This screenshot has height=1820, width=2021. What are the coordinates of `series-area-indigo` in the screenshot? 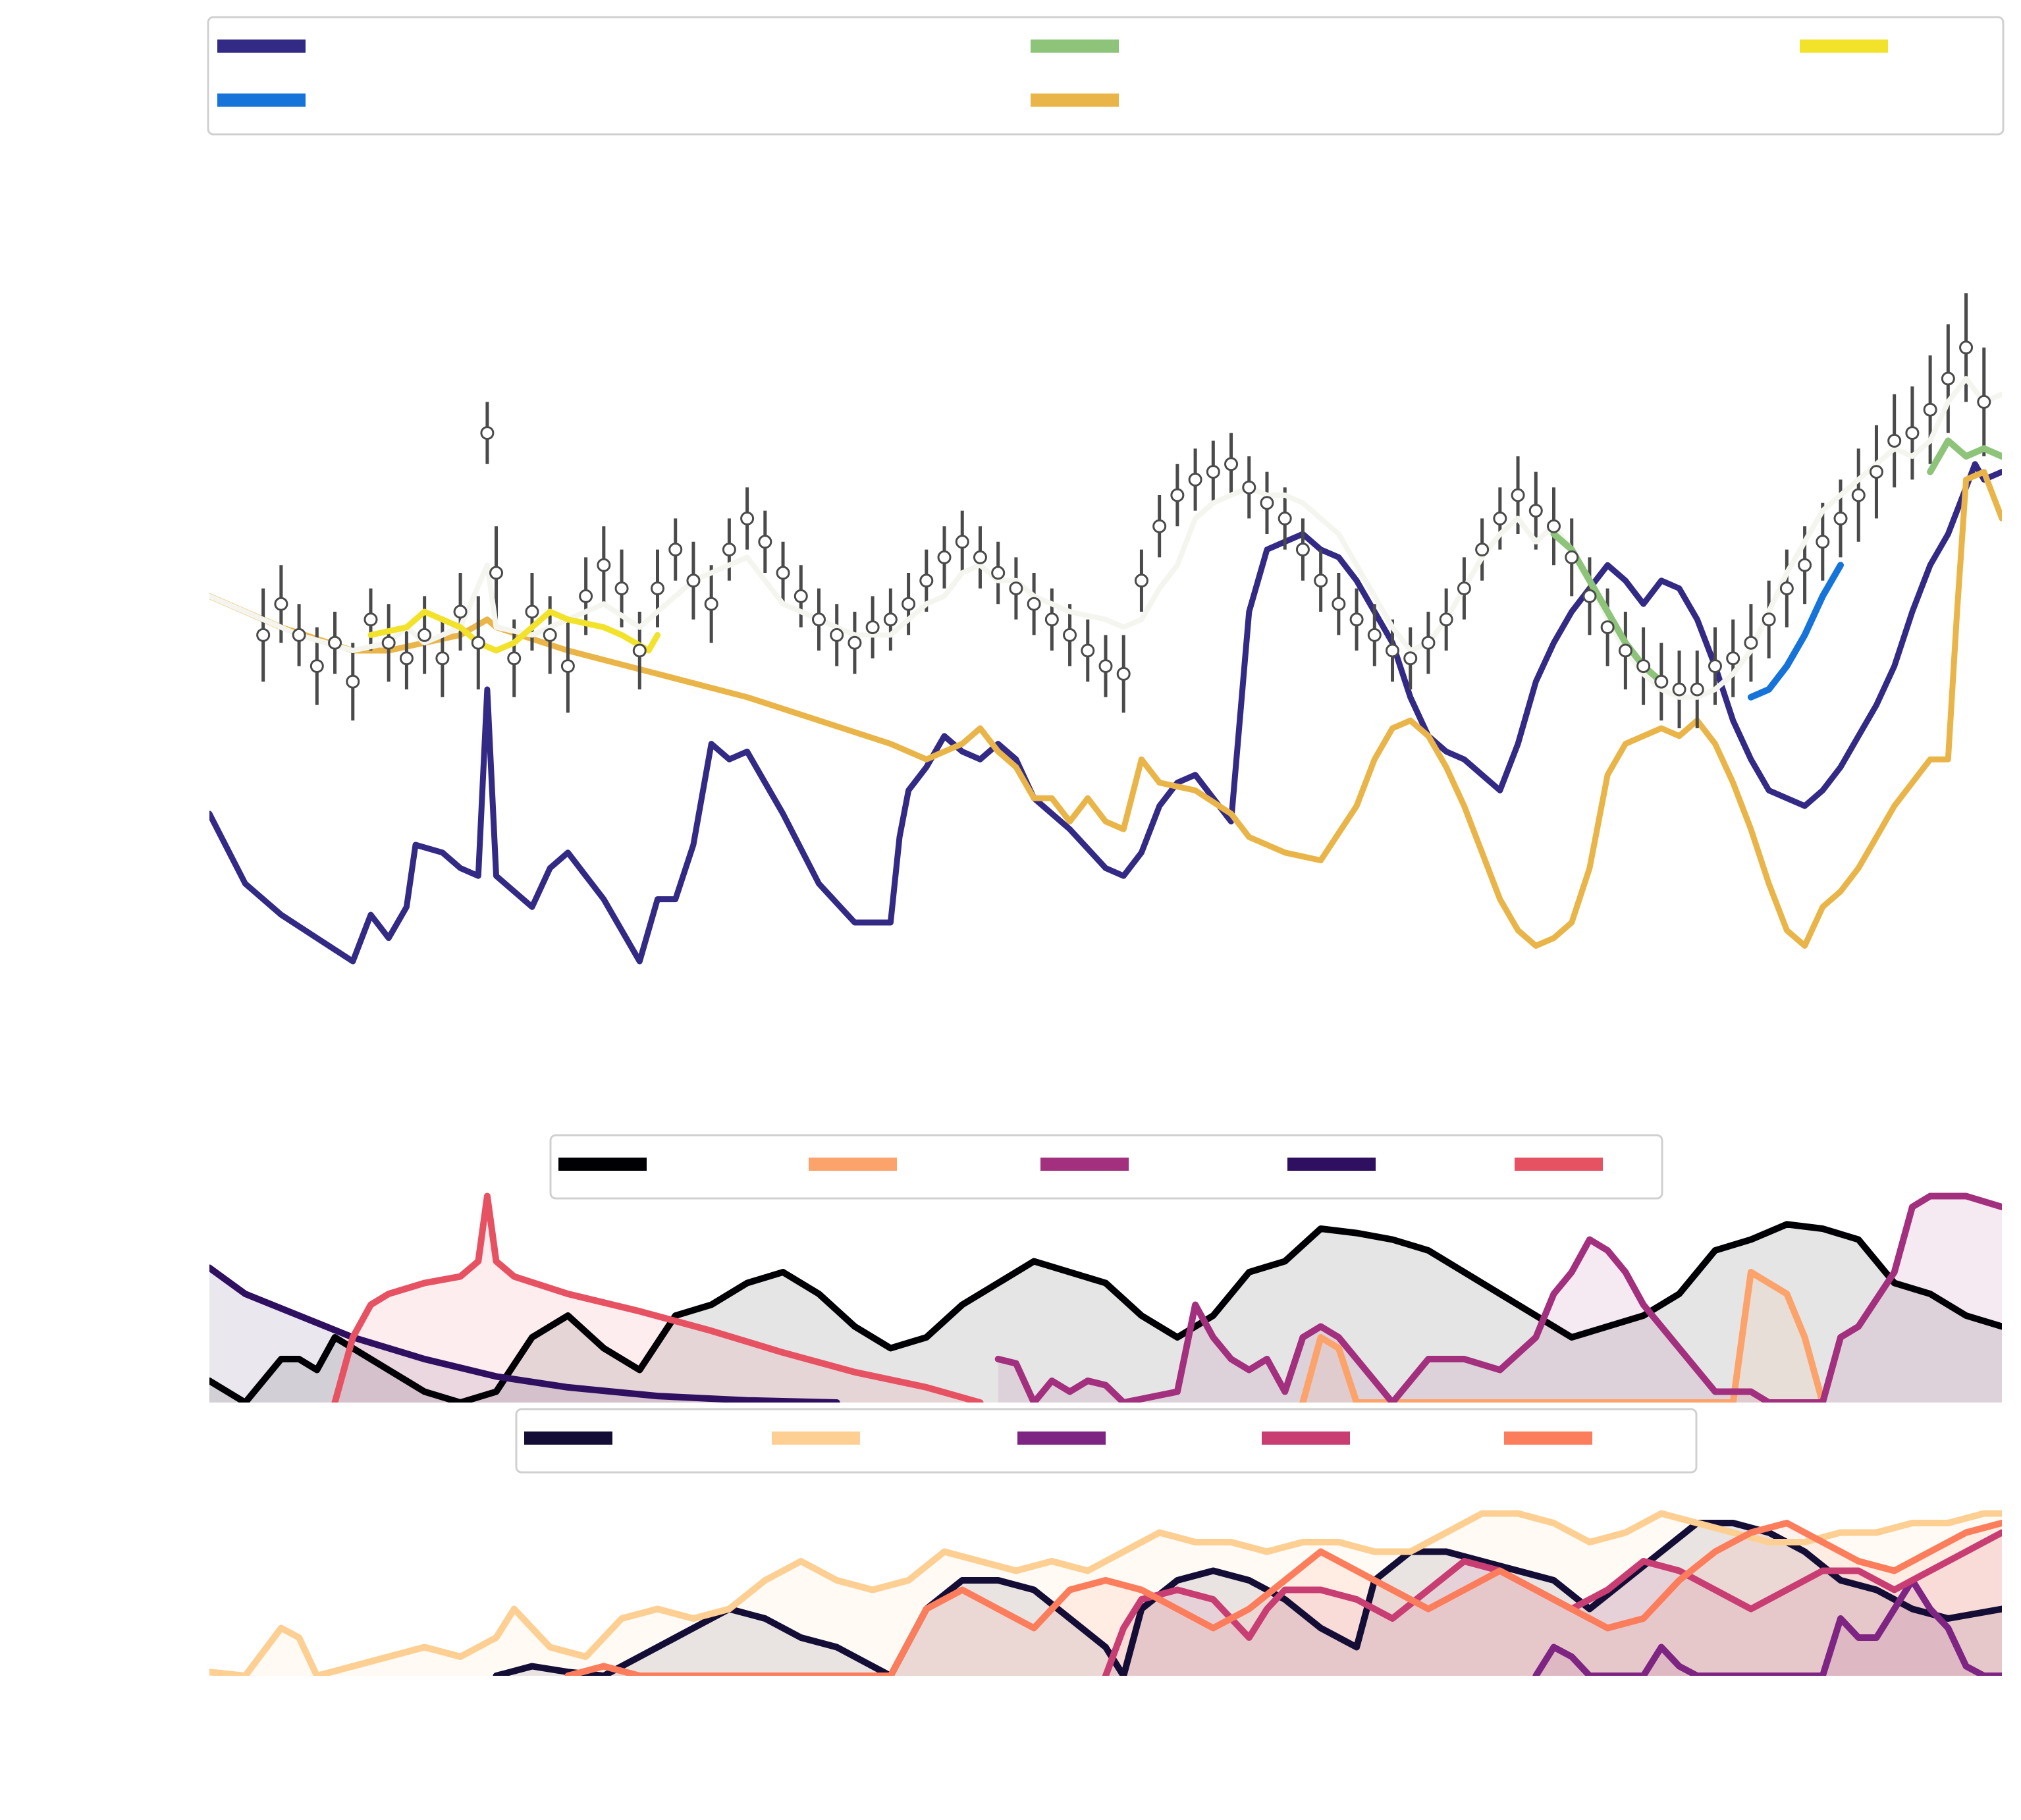 It's located at (523, 1335).